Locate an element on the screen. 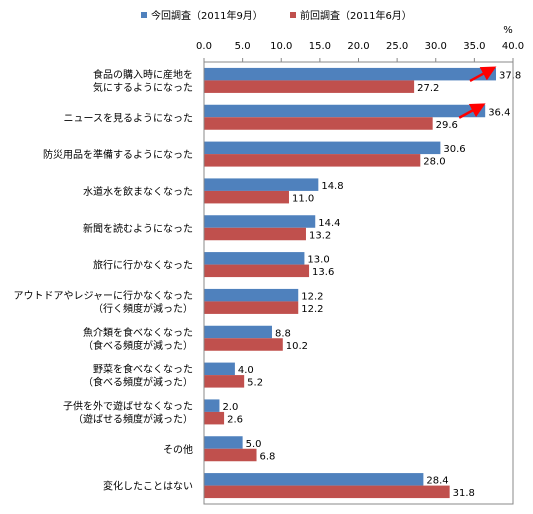  x-tick-label: 5.0 is located at coordinates (243, 46).